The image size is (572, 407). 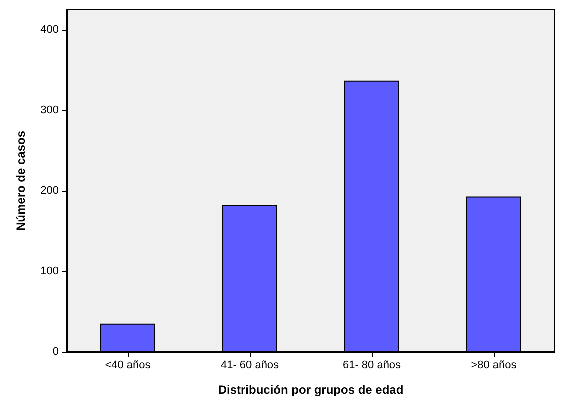 I want to click on y-tick-label: 200, so click(x=49, y=191).